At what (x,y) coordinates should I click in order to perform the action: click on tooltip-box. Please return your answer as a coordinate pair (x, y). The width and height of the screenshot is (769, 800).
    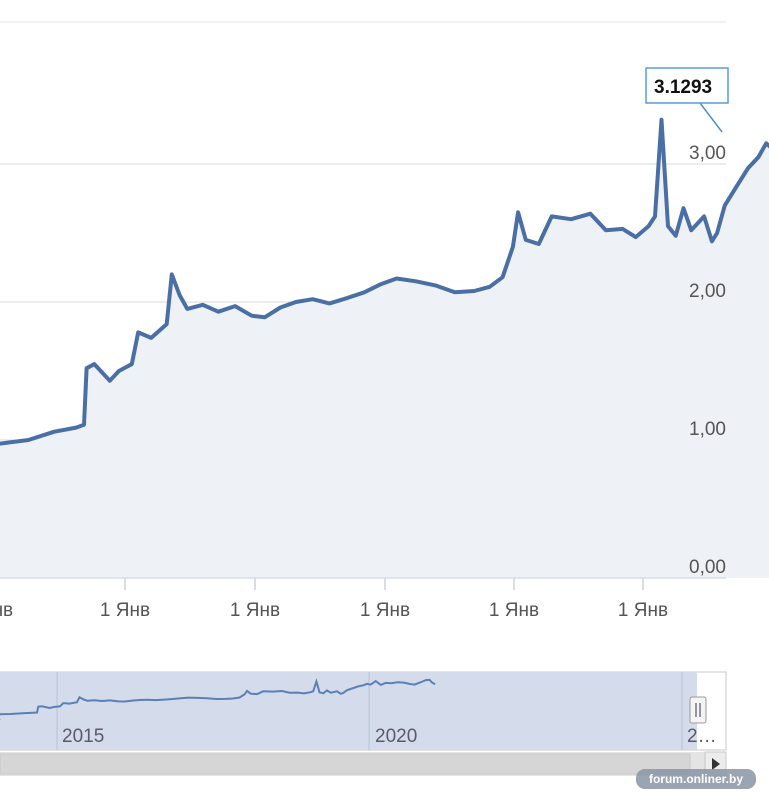
    Looking at the image, I should click on (687, 85).